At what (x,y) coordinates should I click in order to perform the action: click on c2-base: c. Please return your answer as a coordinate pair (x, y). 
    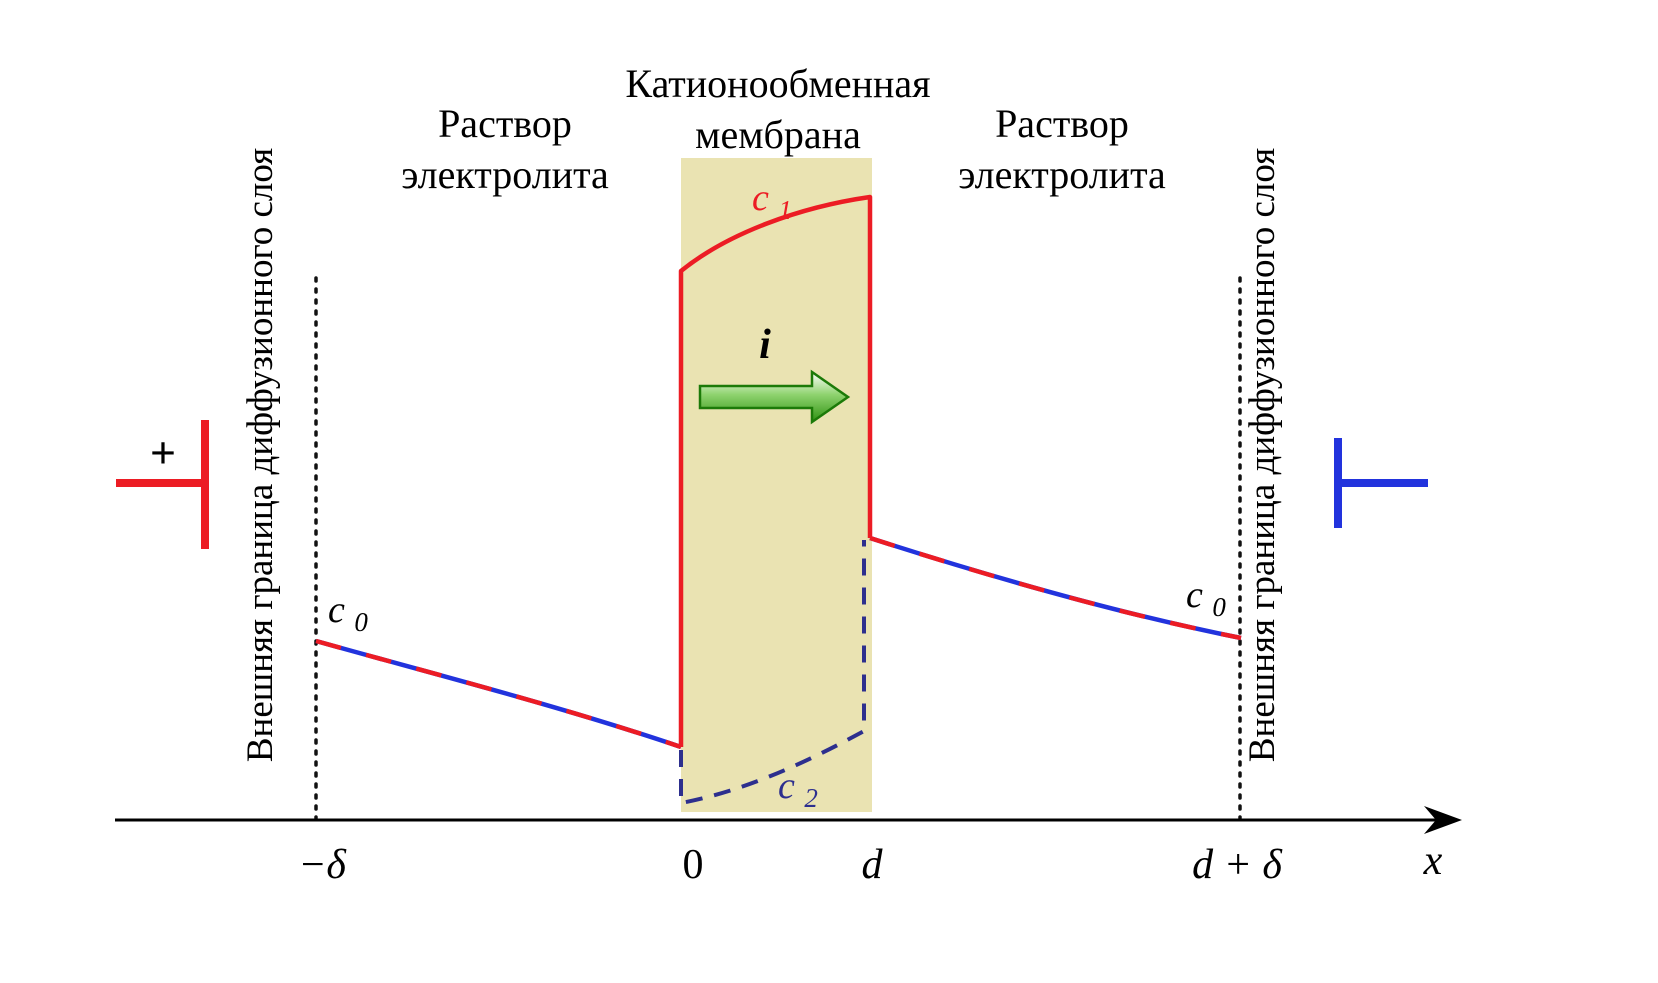
    Looking at the image, I should click on (786, 786).